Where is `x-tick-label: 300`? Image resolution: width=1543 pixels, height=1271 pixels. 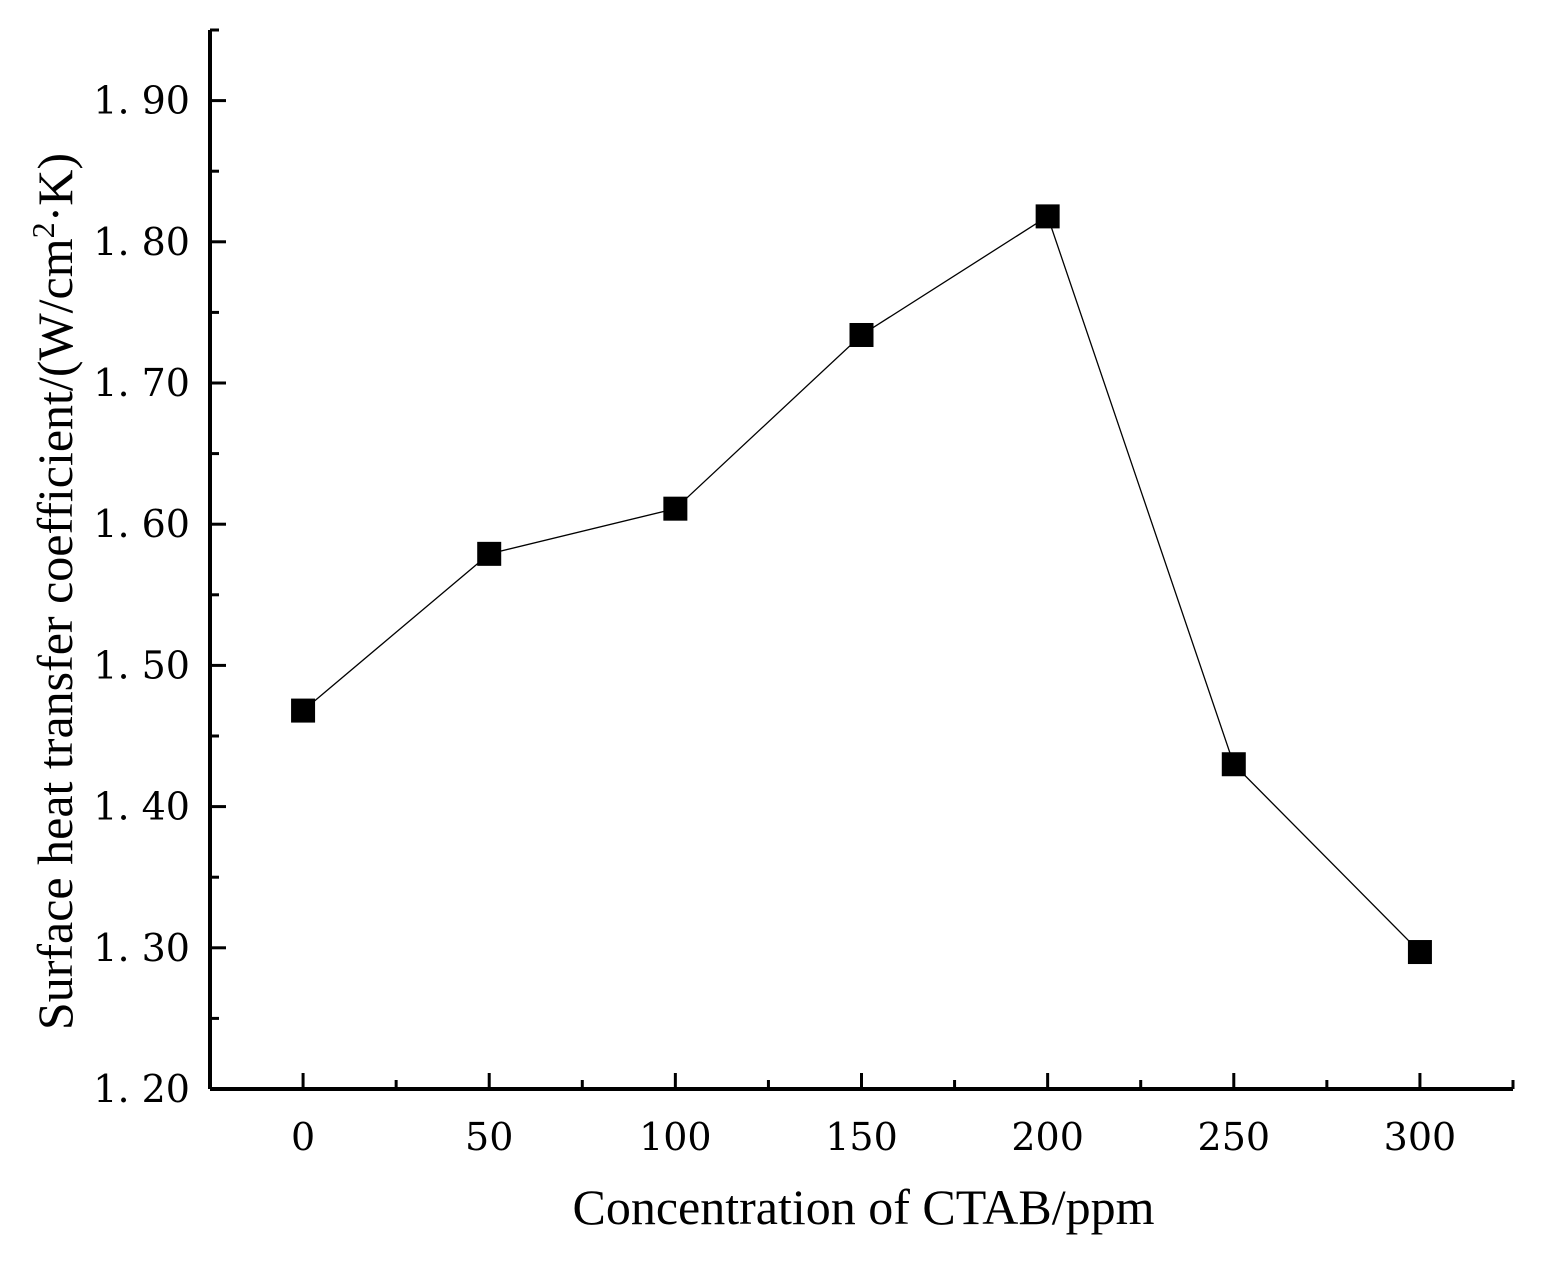 x-tick-label: 300 is located at coordinates (1420, 1137).